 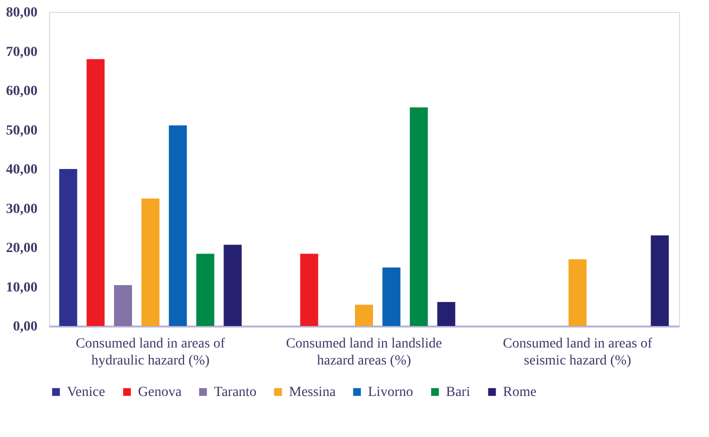 What do you see at coordinates (22, 91) in the screenshot?
I see `y-tick-label: 60,00` at bounding box center [22, 91].